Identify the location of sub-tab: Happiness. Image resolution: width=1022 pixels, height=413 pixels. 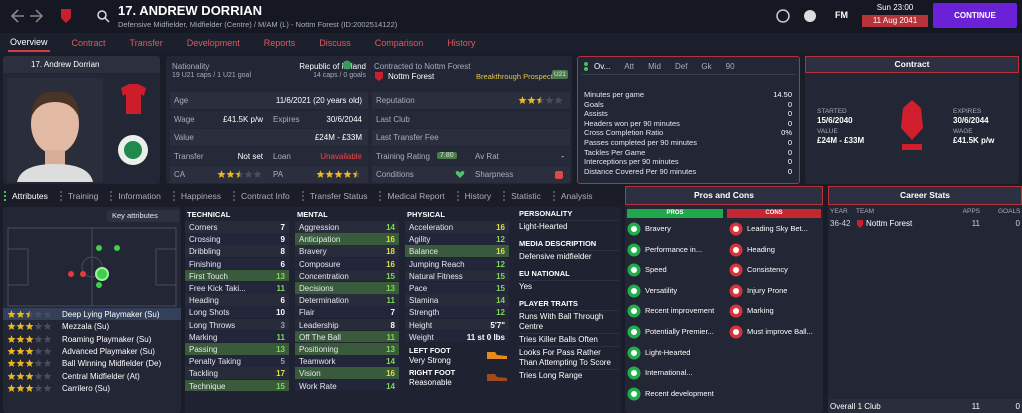
(196, 196).